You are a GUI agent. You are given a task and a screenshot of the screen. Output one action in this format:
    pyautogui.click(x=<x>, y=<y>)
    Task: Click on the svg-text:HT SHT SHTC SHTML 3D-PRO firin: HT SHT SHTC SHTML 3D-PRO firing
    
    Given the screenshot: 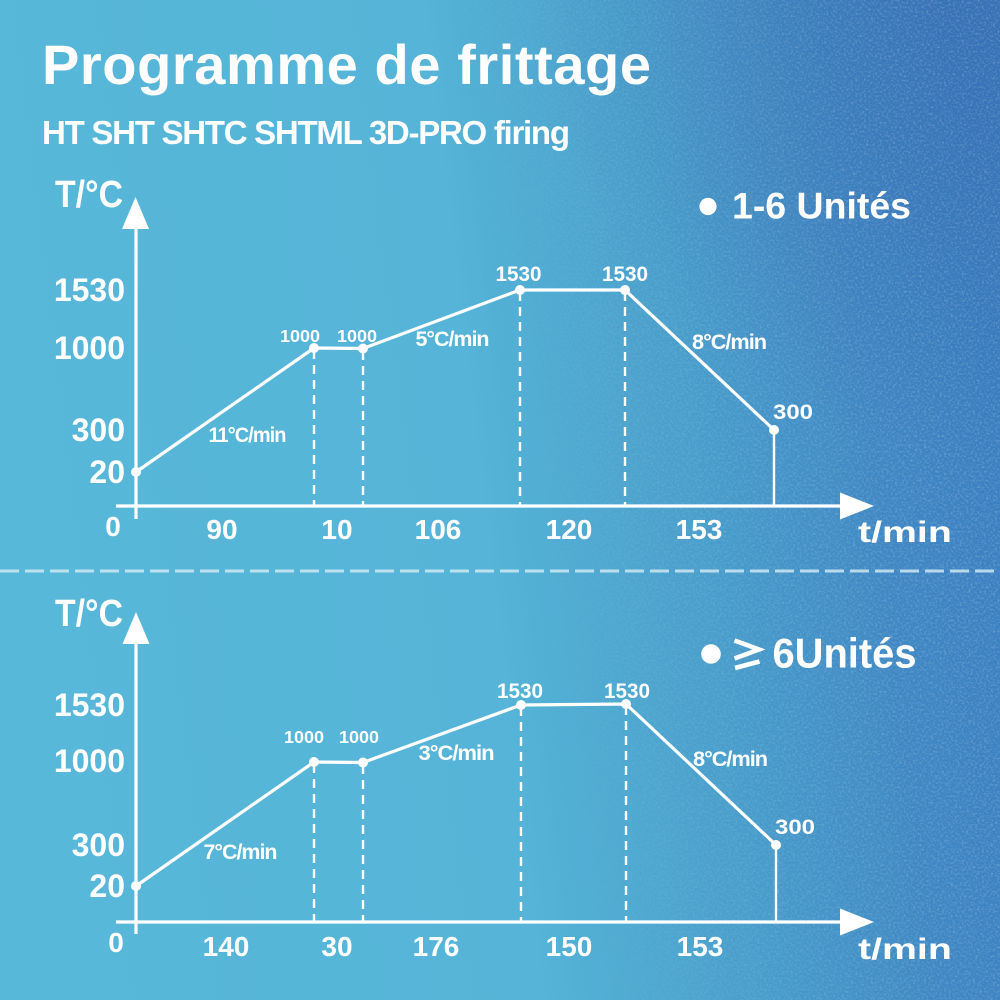 What is the action you would take?
    pyautogui.click(x=306, y=132)
    